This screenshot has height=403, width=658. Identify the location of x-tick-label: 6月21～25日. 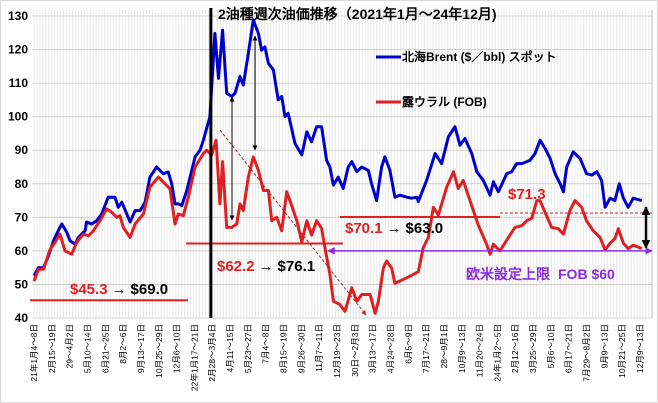
(105, 348).